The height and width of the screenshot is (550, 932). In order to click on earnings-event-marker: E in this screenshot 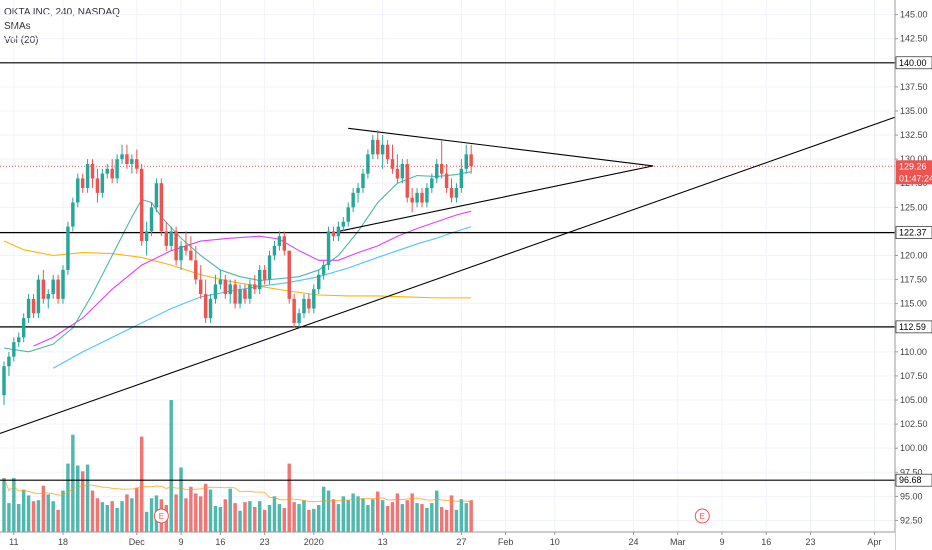, I will do `click(702, 516)`.